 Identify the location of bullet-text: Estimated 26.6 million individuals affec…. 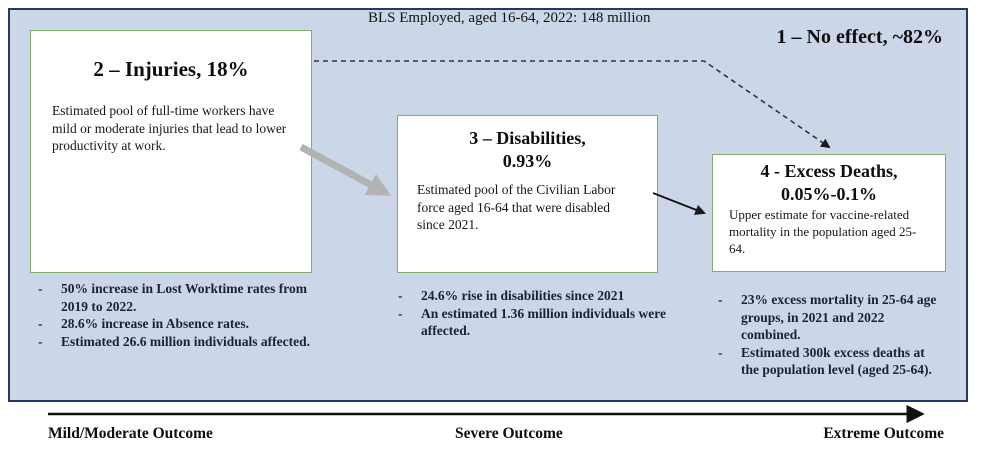
(186, 341).